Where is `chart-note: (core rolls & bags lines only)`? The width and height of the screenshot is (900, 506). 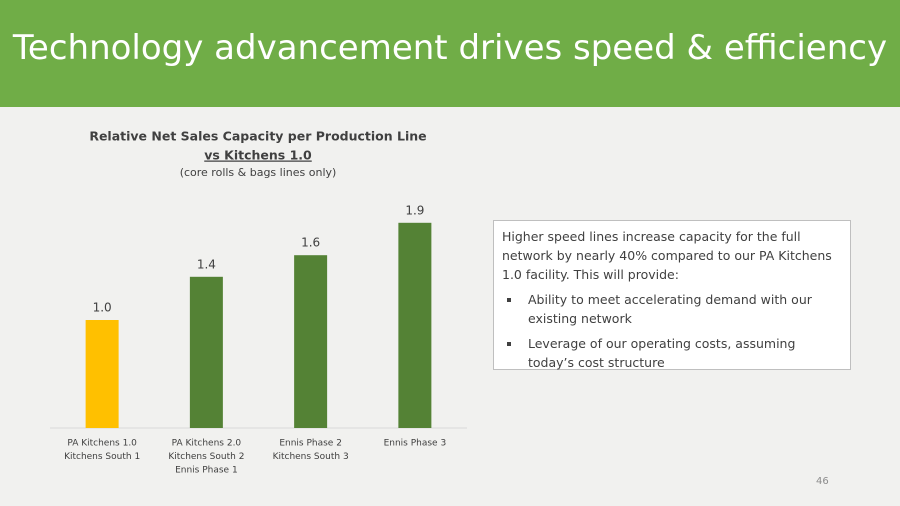 chart-note: (core rolls & bags lines only) is located at coordinates (258, 172).